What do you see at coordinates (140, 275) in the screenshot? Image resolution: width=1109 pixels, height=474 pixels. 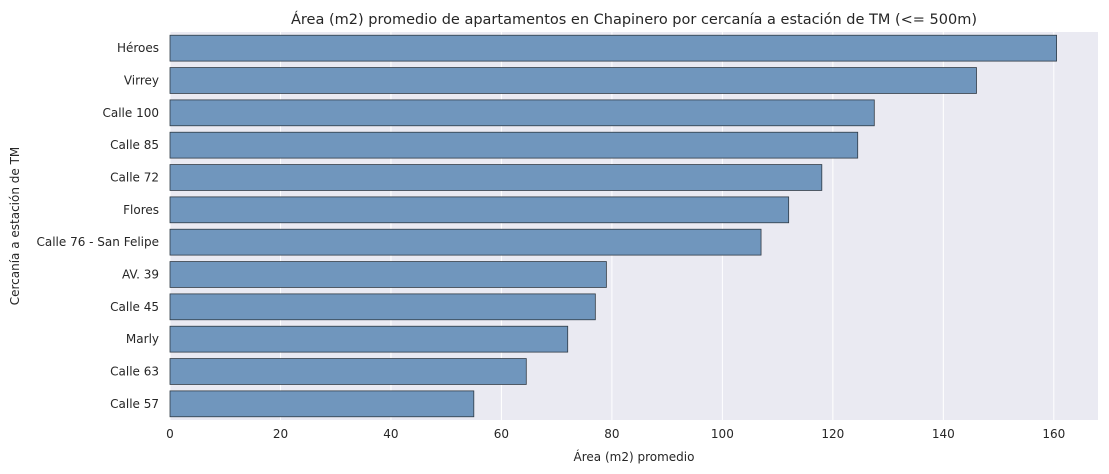 I see `y-tick-label: AV. 39` at bounding box center [140, 275].